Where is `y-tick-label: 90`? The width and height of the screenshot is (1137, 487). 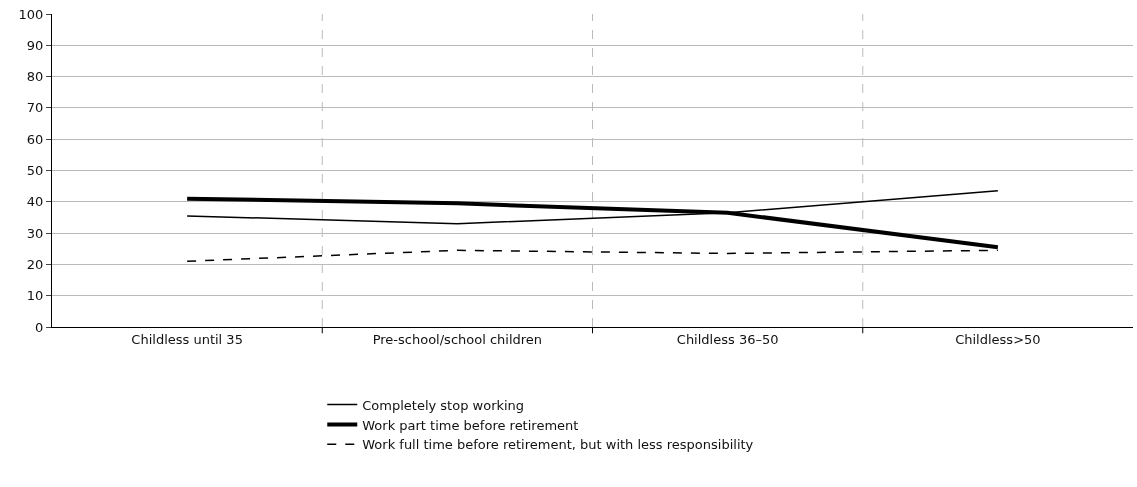
y-tick-label: 90 is located at coordinates (35, 45).